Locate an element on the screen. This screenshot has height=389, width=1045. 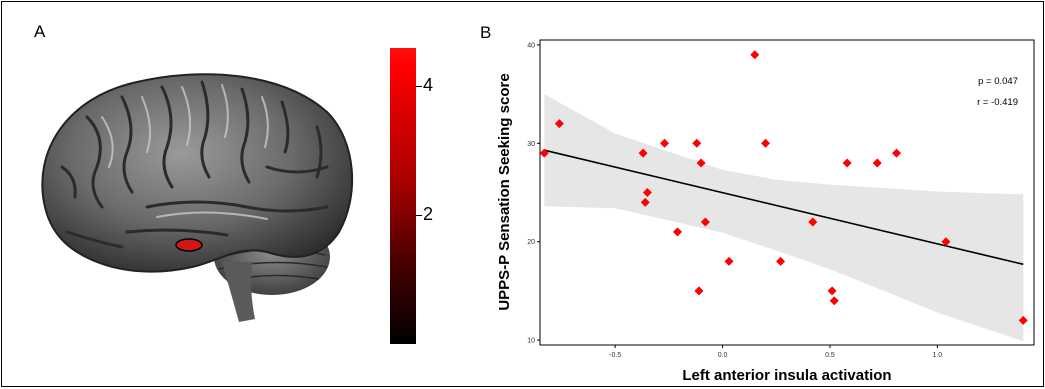
y-tick-label: 10 is located at coordinates (531, 341).